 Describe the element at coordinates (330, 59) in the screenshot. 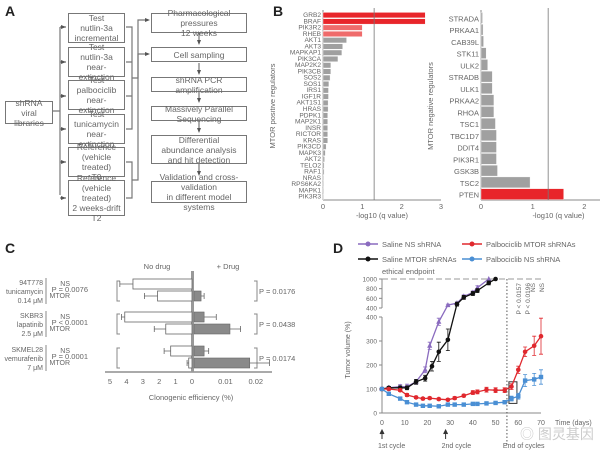

I see `bar-pik3ca` at that location.